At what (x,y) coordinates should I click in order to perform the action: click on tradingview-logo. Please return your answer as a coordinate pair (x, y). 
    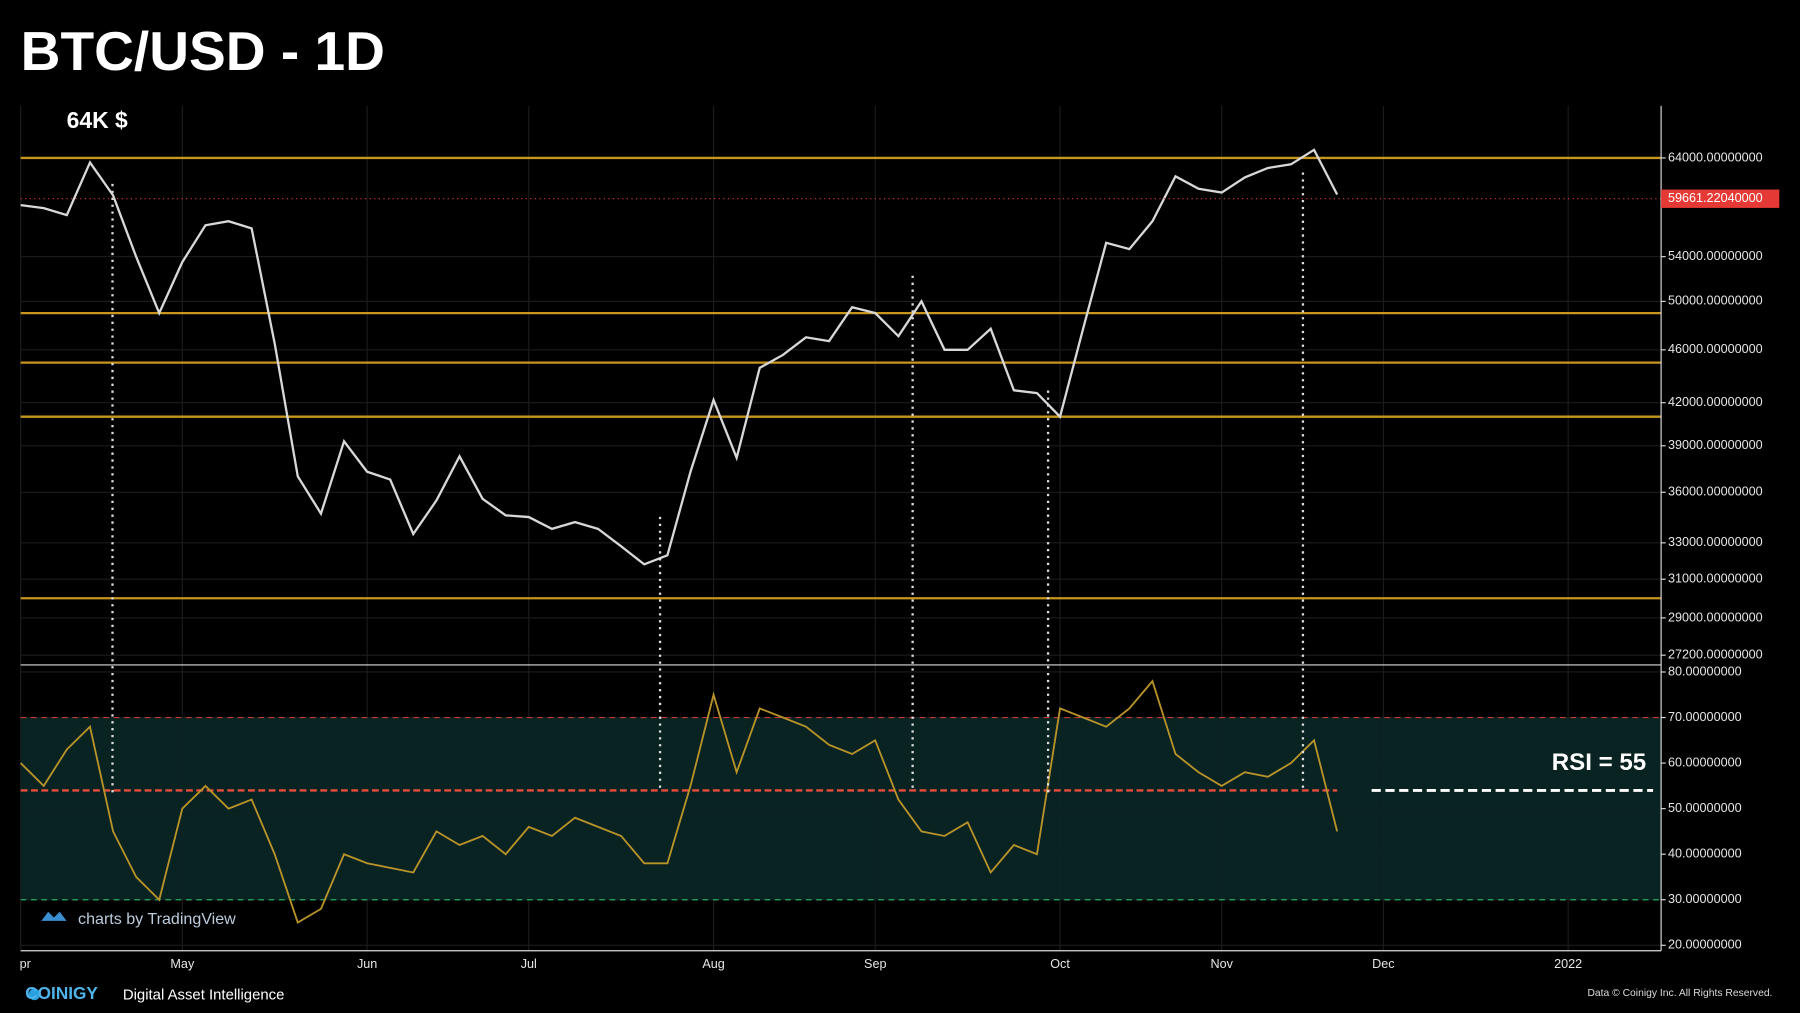
    Looking at the image, I should click on (54, 916).